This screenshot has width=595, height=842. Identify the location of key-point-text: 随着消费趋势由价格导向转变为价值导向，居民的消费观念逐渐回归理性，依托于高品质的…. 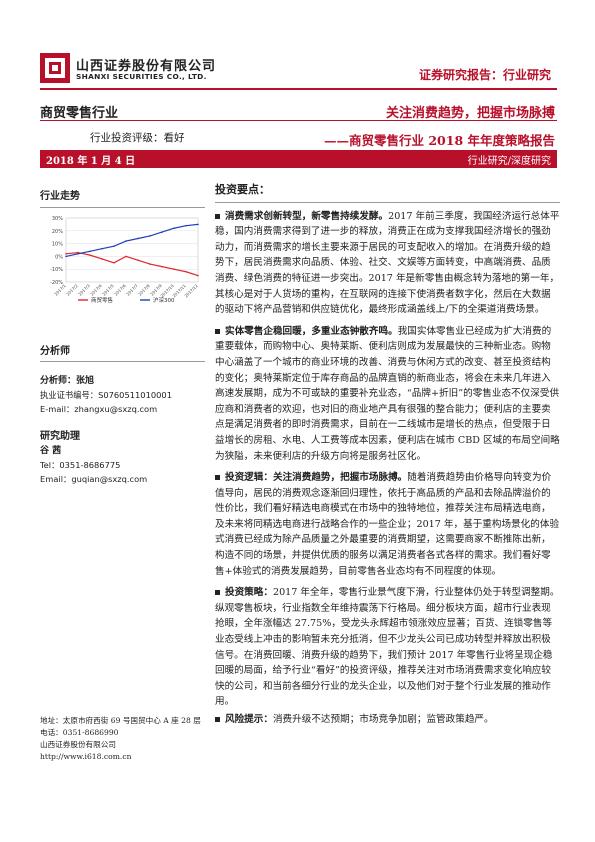
(387, 524).